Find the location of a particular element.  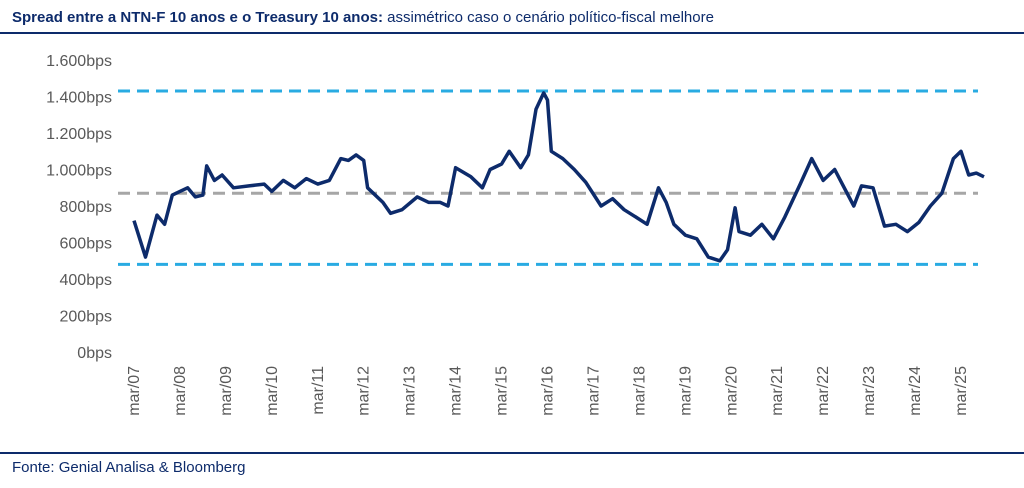

x-tick-label: mar/21 is located at coordinates (777, 391).